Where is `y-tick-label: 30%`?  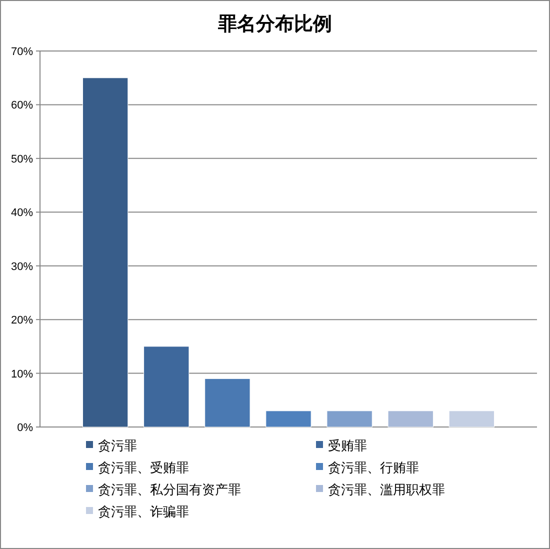
y-tick-label: 30% is located at coordinates (22, 266).